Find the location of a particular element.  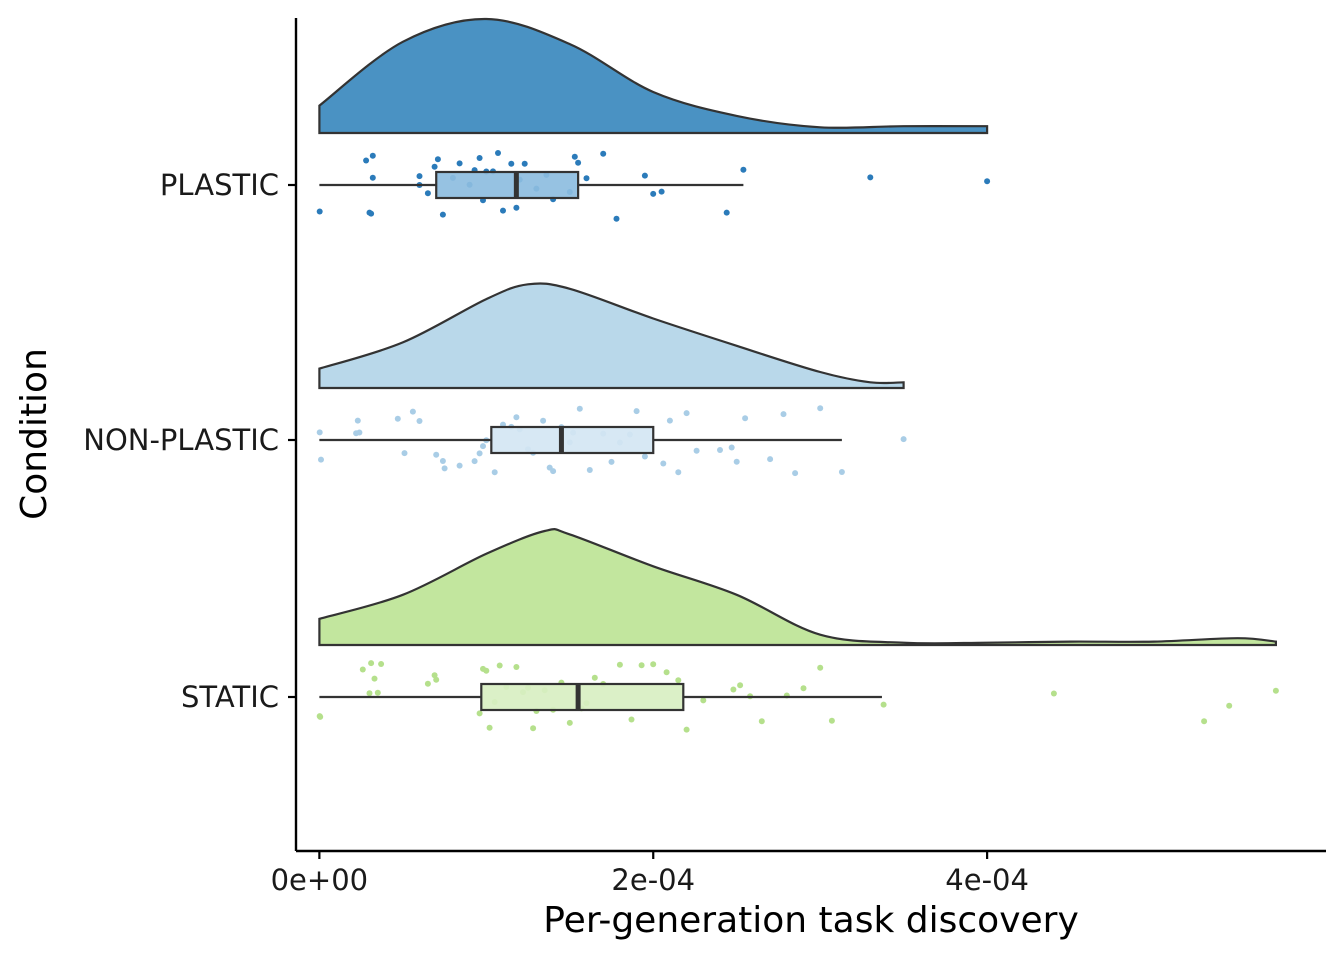

box-plastic is located at coordinates (507, 185).